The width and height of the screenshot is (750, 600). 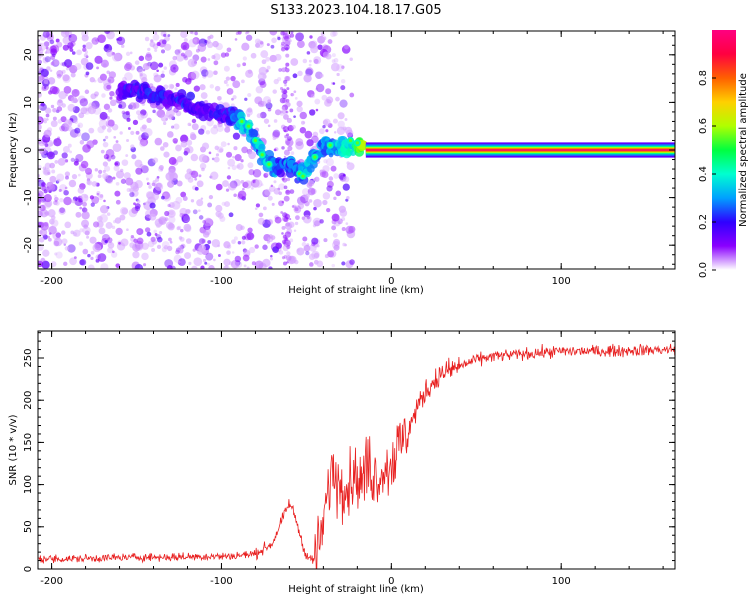 What do you see at coordinates (13, 150) in the screenshot?
I see `spectrogram-ylabel: Frequency (Hz)` at bounding box center [13, 150].